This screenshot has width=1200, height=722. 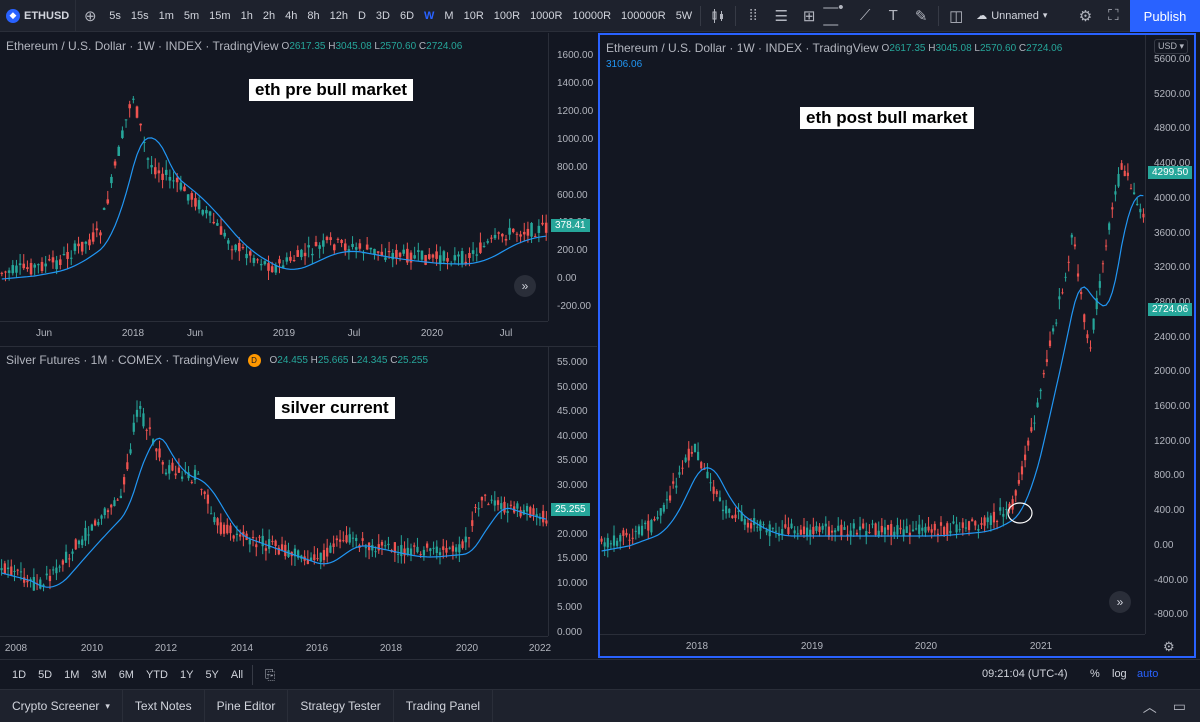 I want to click on chevron-down-icon: ▾, so click(x=107, y=705).